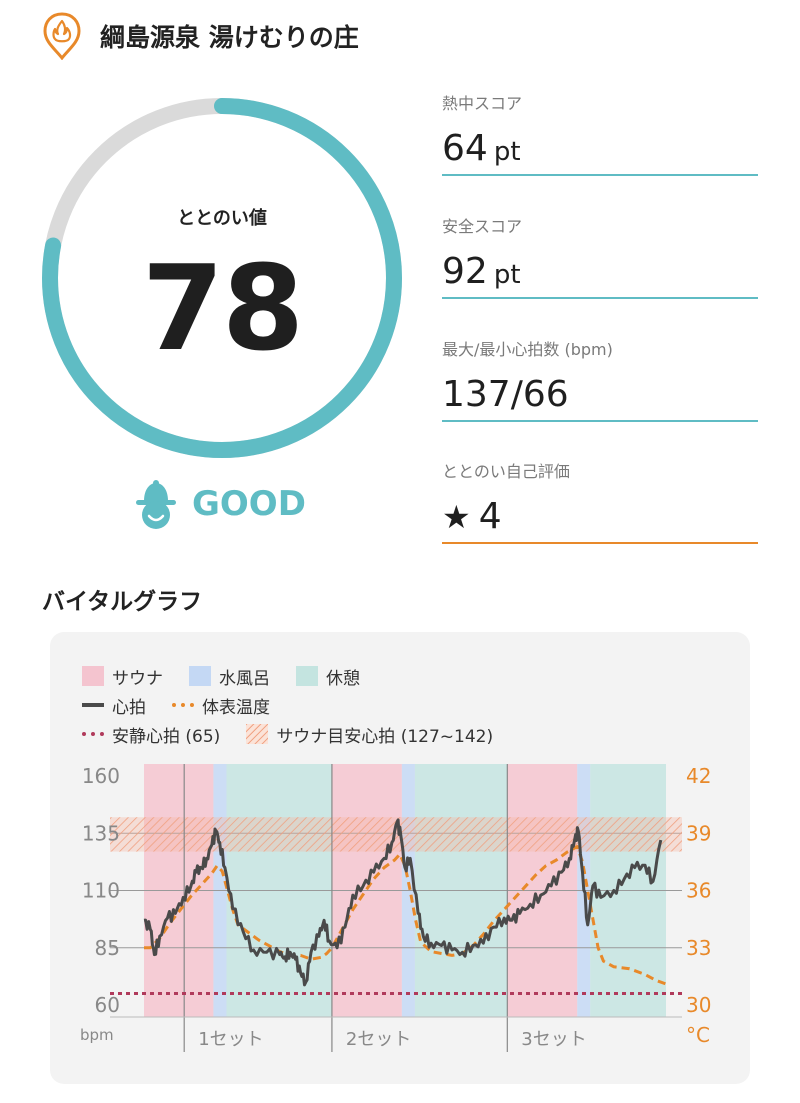  I want to click on right-tick-label: 42, so click(698, 776).